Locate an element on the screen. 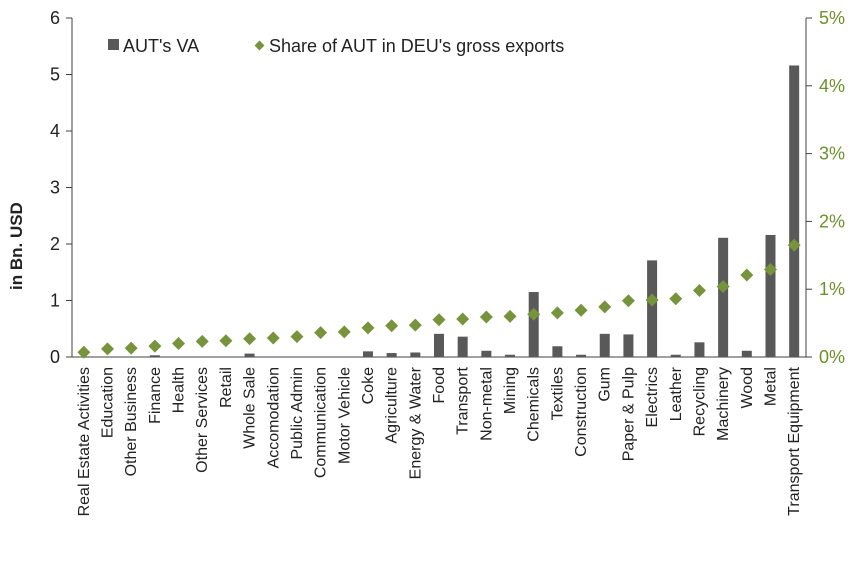 The width and height of the screenshot is (852, 562). category-label: Real Estate Activities is located at coordinates (84, 441).